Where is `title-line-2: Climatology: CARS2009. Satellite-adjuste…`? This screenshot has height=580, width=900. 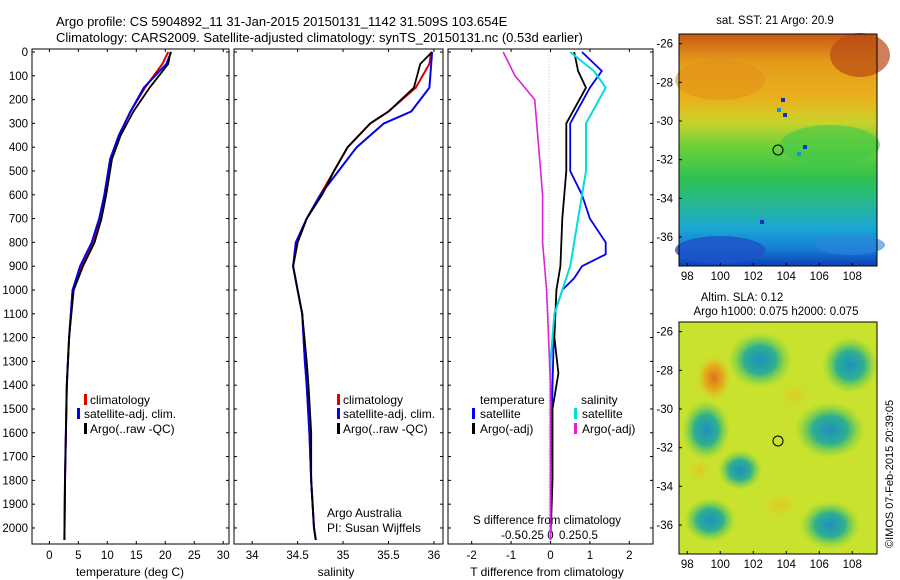
title-line-2: Climatology: CARS2009. Satellite-adjuste… is located at coordinates (319, 37).